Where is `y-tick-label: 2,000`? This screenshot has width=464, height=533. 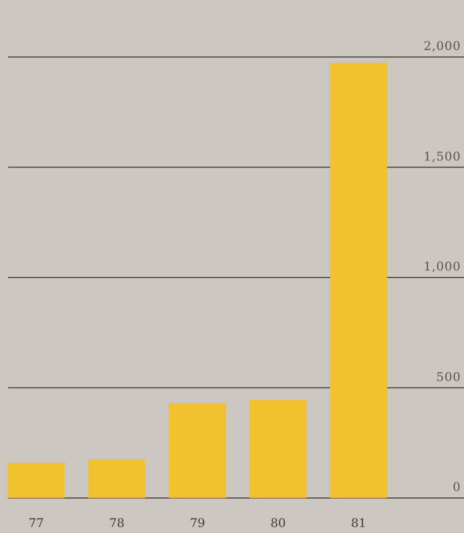 y-tick-label: 2,000 is located at coordinates (442, 46).